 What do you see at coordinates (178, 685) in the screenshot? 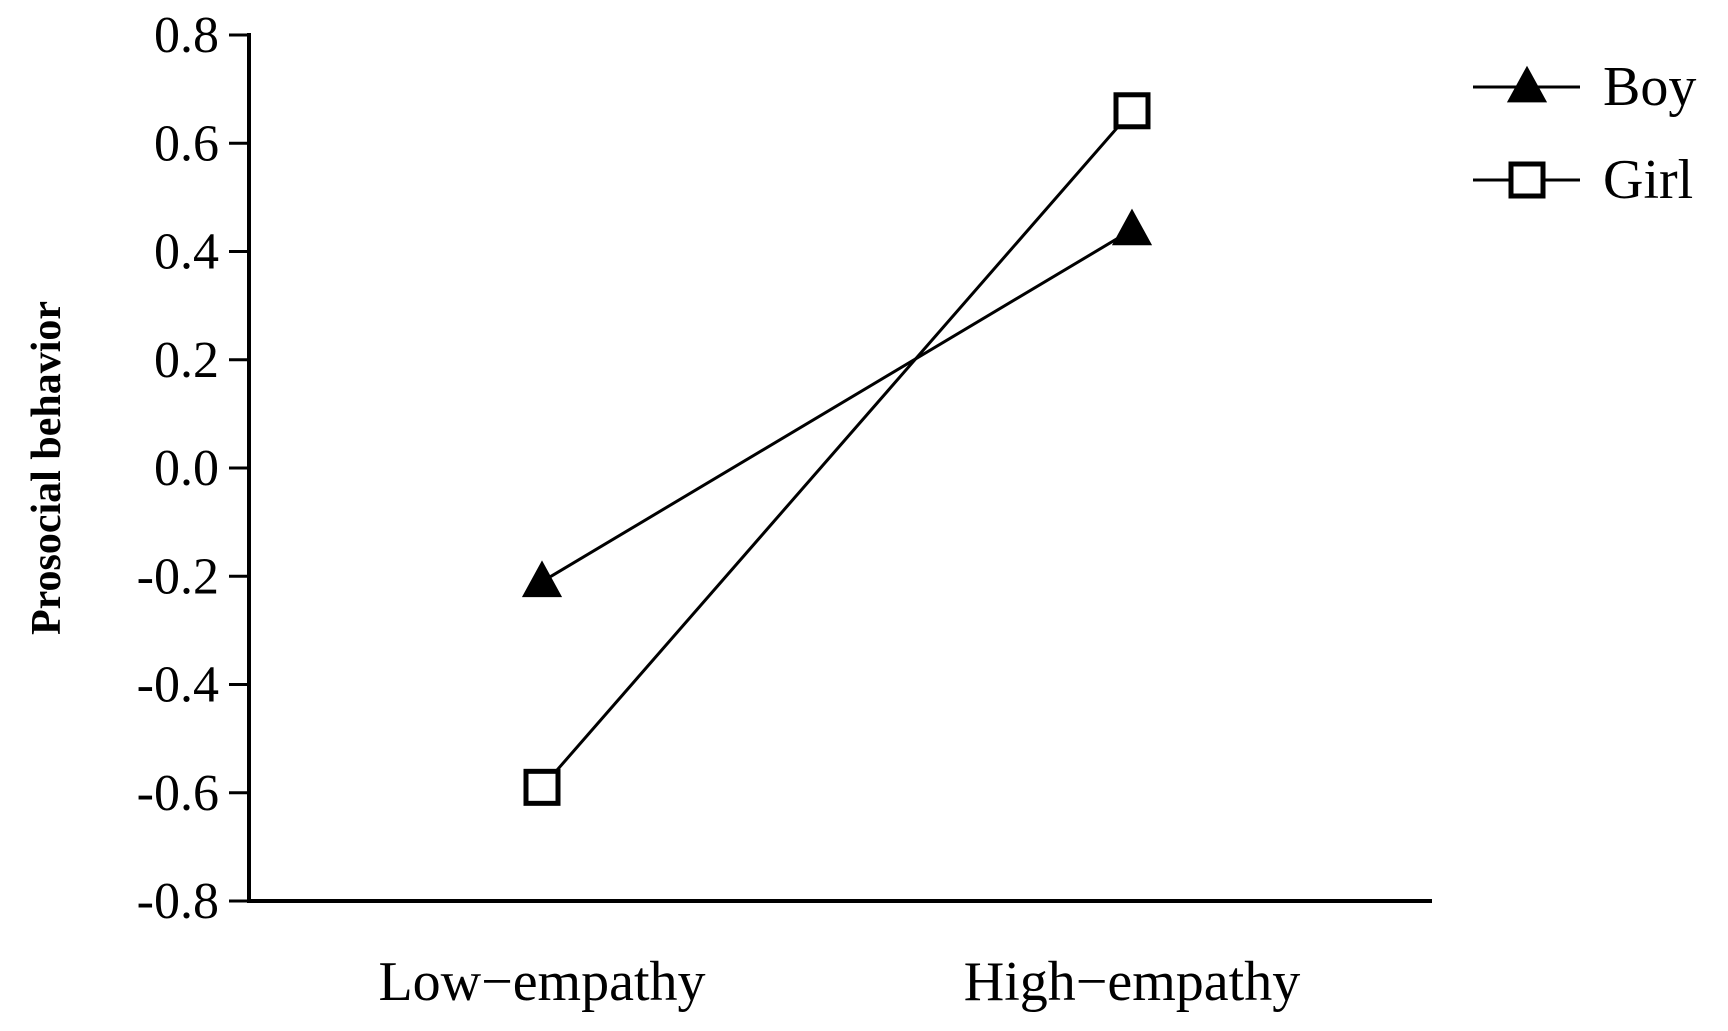
I see `y-tick-label: -0.4` at bounding box center [178, 685].